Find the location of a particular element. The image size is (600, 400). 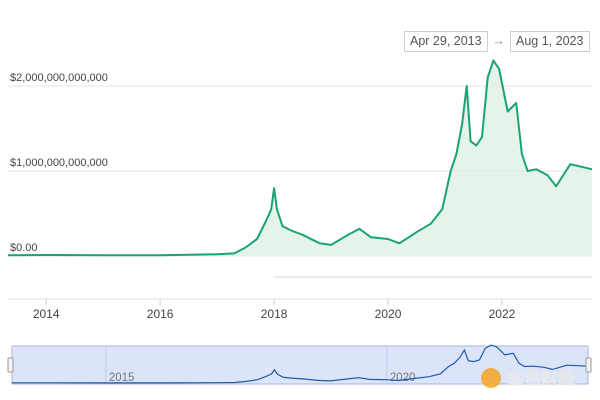

range-navigator: 2015 2020 is located at coordinates (299, 364).